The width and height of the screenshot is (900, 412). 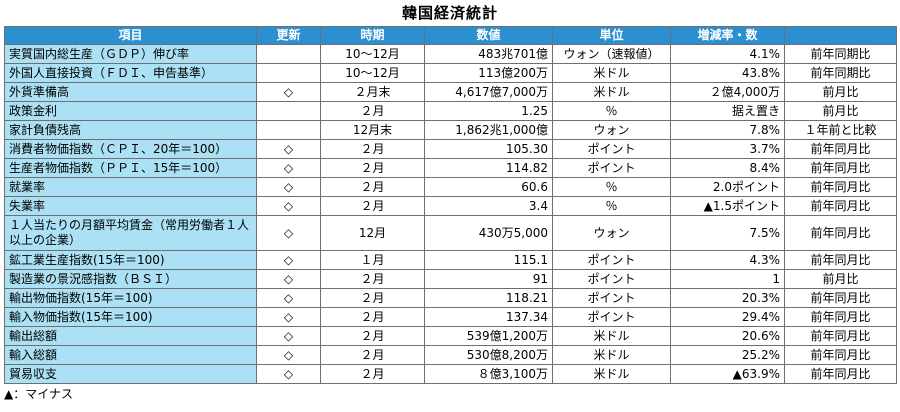 I want to click on table-row: 鉱工業生産指数(15年＝100) ◇ １月 115.1 ポイント 4.3% 前年同月比, so click(x=450, y=260).